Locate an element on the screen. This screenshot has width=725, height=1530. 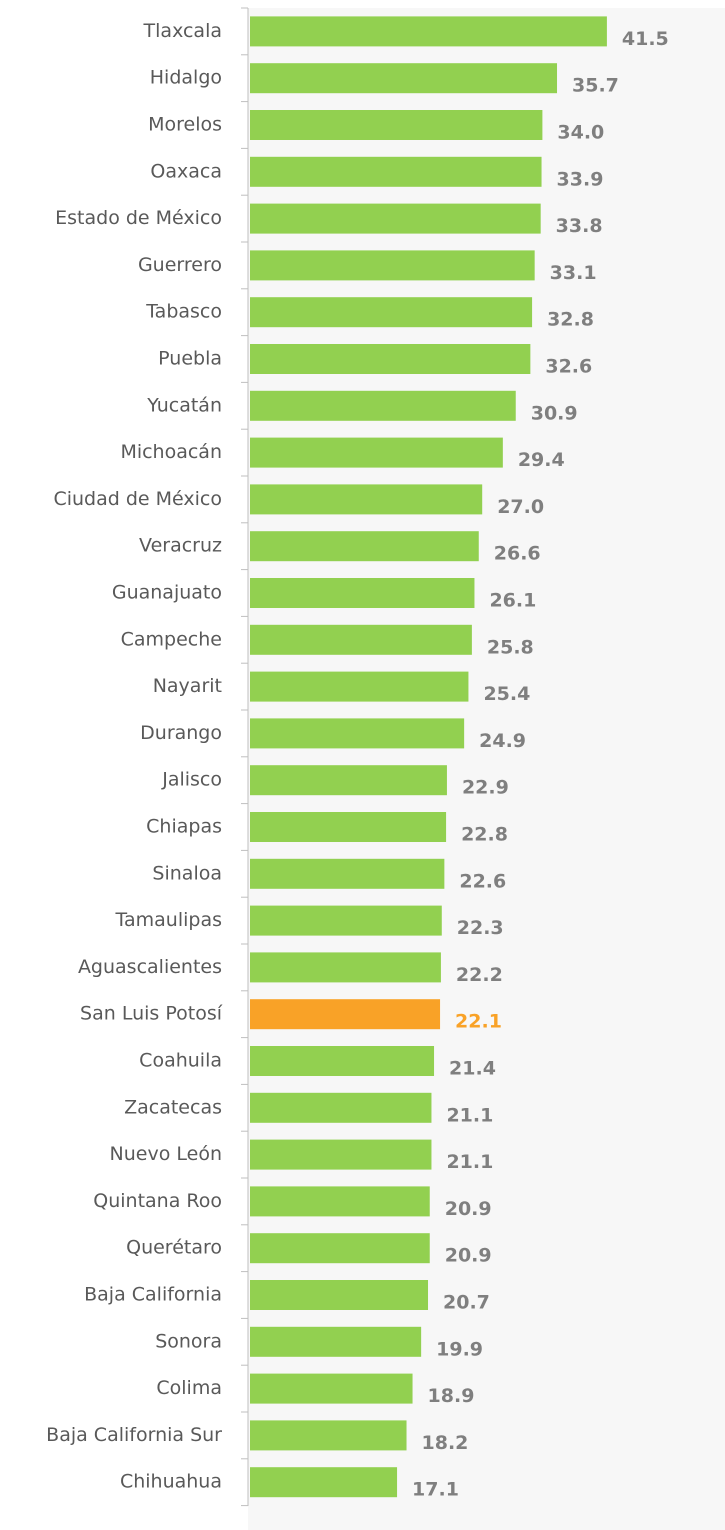
data-label: 32.8 is located at coordinates (570, 320).